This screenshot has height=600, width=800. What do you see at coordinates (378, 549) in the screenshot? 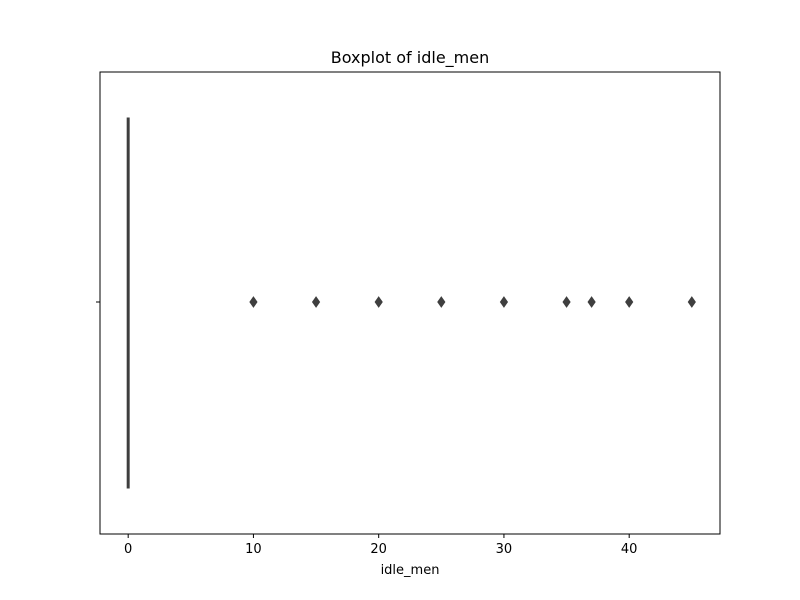
I see `x-tick-label: 20` at bounding box center [378, 549].